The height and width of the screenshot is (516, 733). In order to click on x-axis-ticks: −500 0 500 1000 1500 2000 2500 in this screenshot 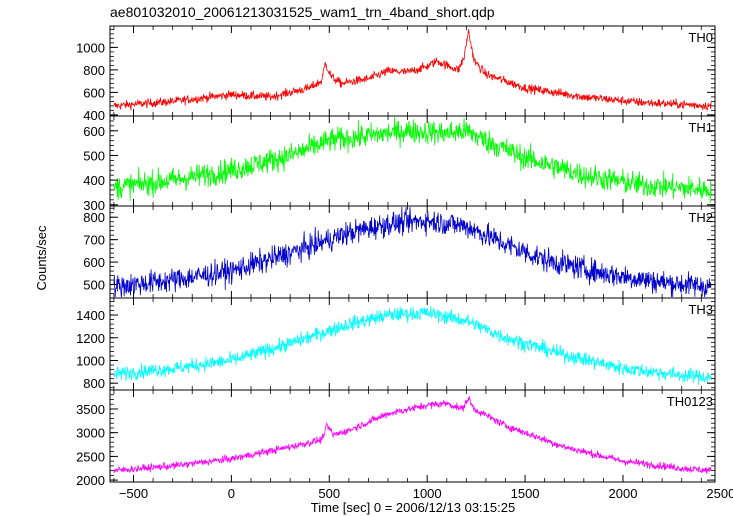, I will do `click(426, 493)`.